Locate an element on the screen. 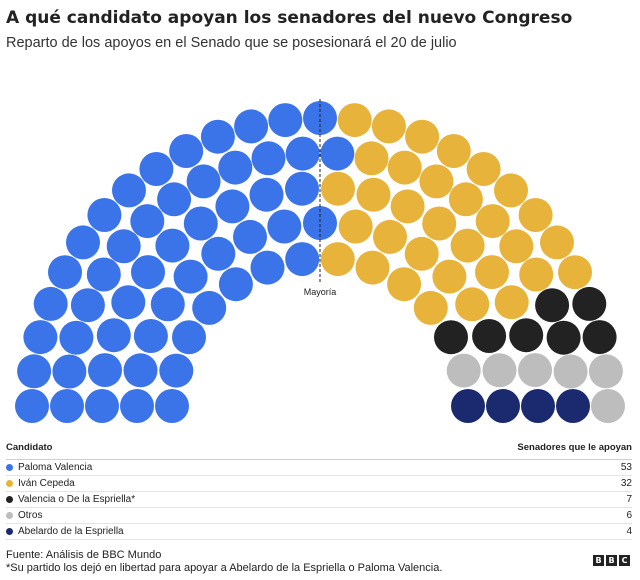 The height and width of the screenshot is (580, 640). legend-name: Iván Cepeda is located at coordinates (46, 483).